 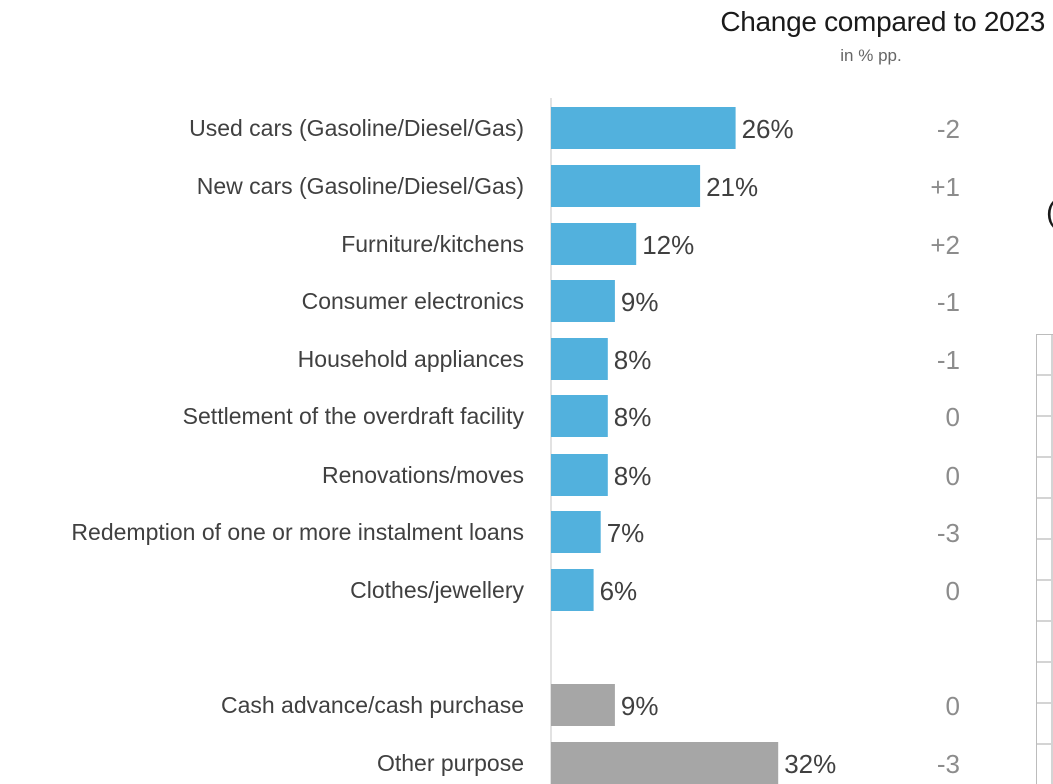 What do you see at coordinates (411, 359) in the screenshot?
I see `category-label: Household appliances` at bounding box center [411, 359].